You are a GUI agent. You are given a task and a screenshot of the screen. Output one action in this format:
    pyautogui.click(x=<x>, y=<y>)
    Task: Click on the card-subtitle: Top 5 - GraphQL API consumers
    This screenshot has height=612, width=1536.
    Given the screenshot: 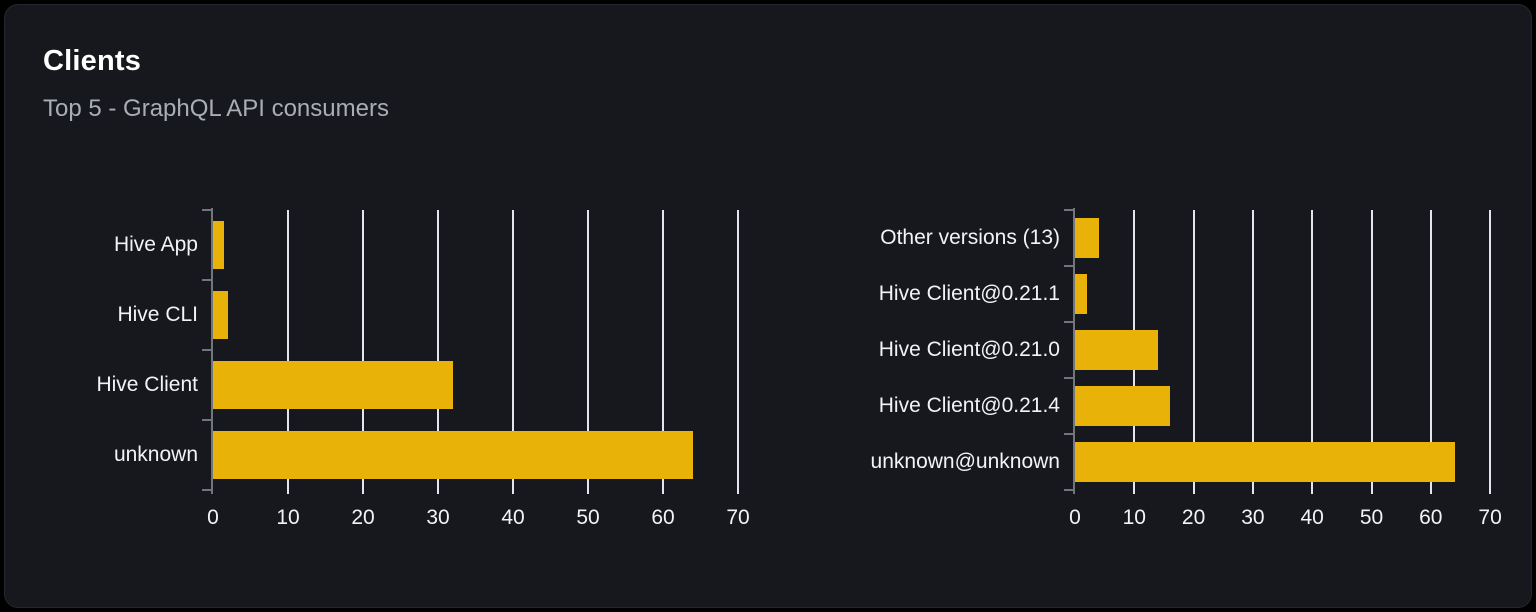 What is the action you would take?
    pyautogui.click(x=216, y=108)
    